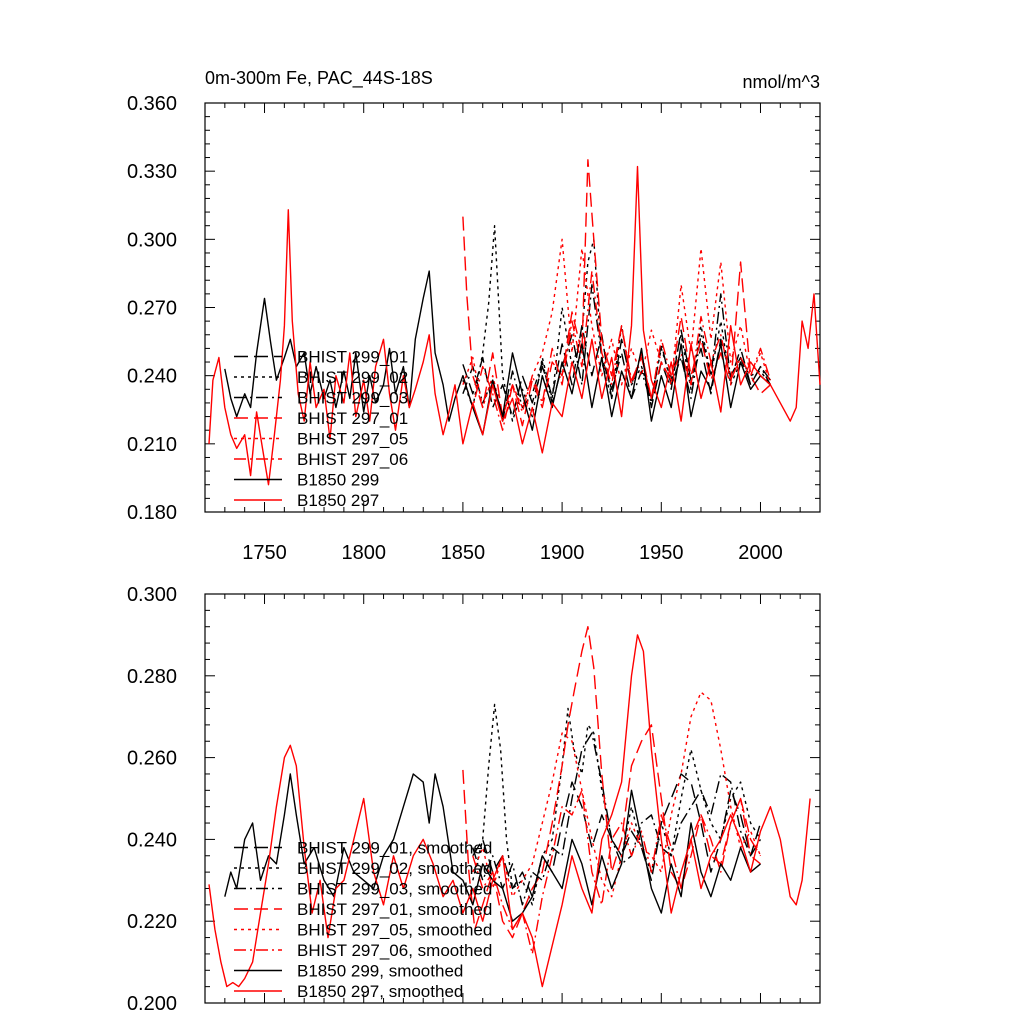 The image size is (1024, 1024). What do you see at coordinates (781, 82) in the screenshot?
I see `units-label: nmol/m^3` at bounding box center [781, 82].